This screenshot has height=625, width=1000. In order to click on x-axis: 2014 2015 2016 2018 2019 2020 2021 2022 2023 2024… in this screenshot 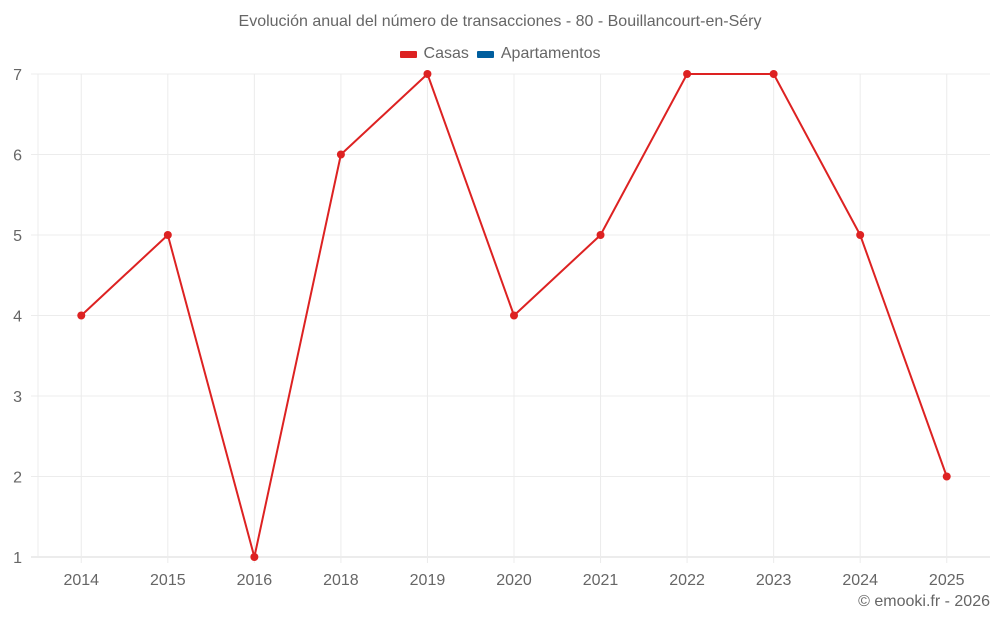, I will do `click(513, 580)`.